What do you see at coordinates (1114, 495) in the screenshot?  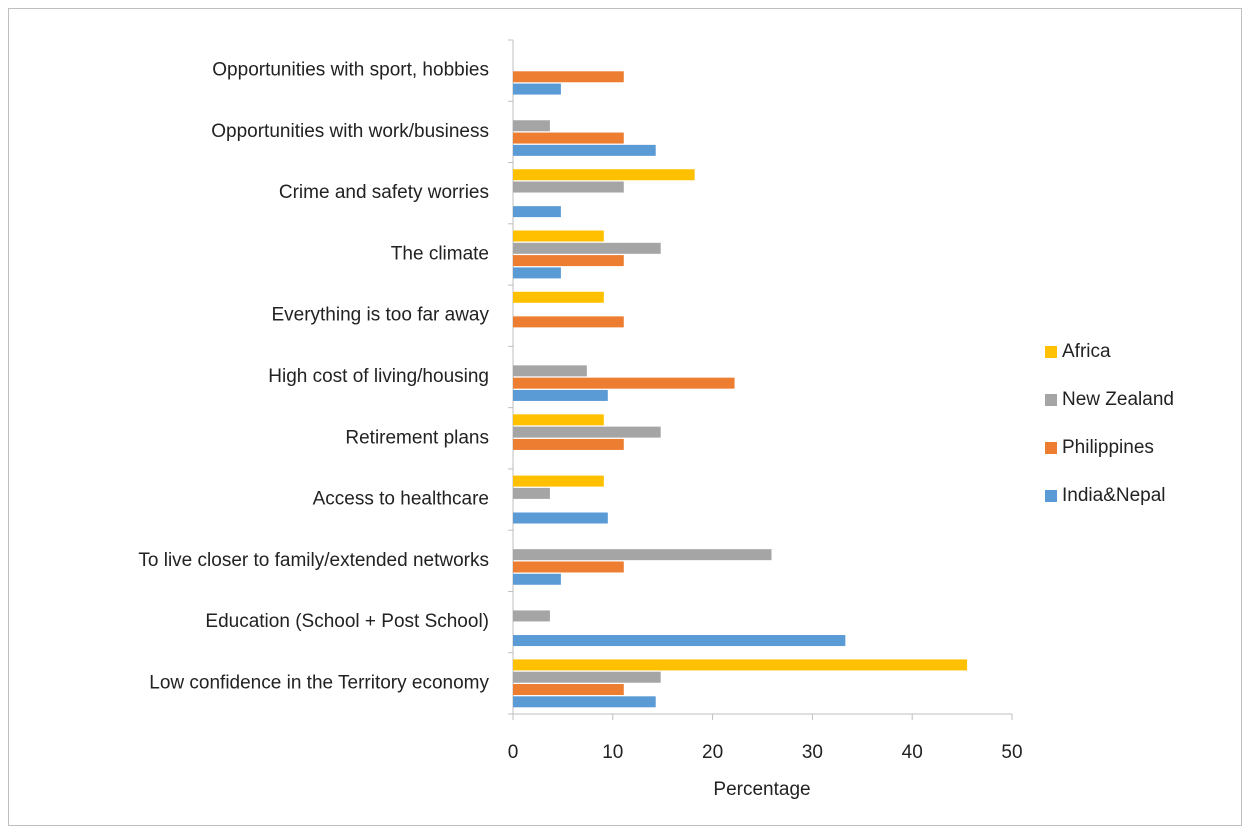 I see `legend-label: India&Nepal` at bounding box center [1114, 495].